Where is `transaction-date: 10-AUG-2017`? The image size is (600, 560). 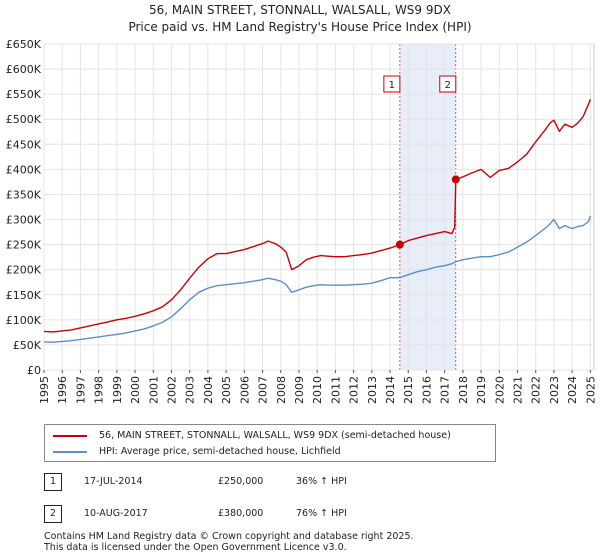 transaction-date: 10-AUG-2017 is located at coordinates (116, 513).